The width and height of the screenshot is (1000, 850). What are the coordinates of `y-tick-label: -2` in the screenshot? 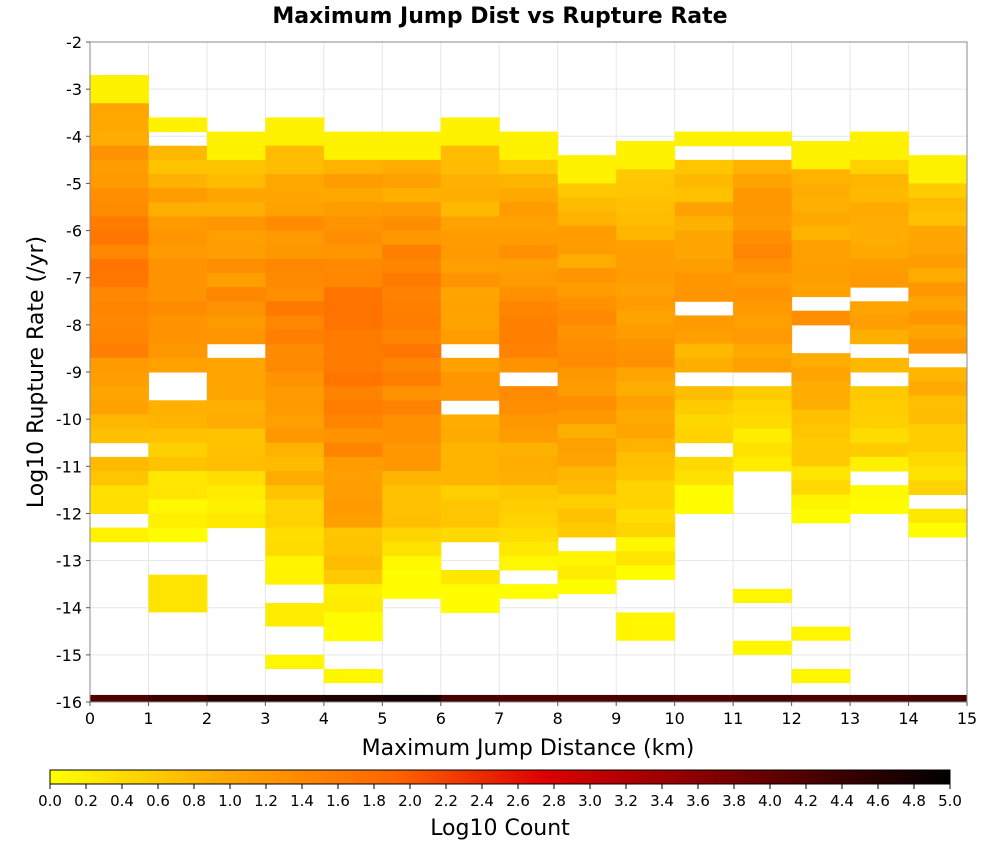 It's located at (74, 42).